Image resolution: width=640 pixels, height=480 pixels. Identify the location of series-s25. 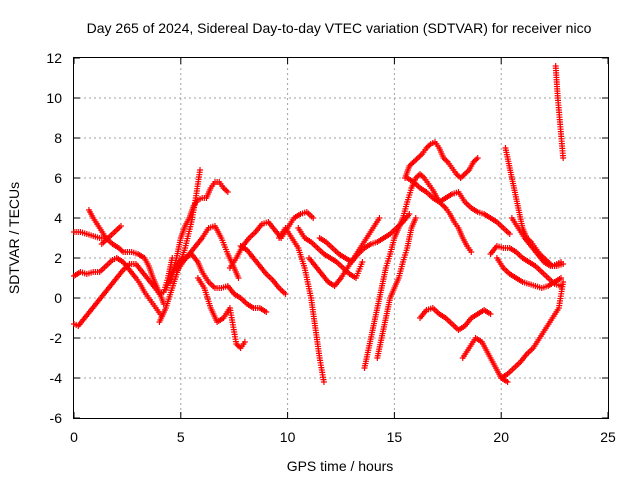
(529, 273).